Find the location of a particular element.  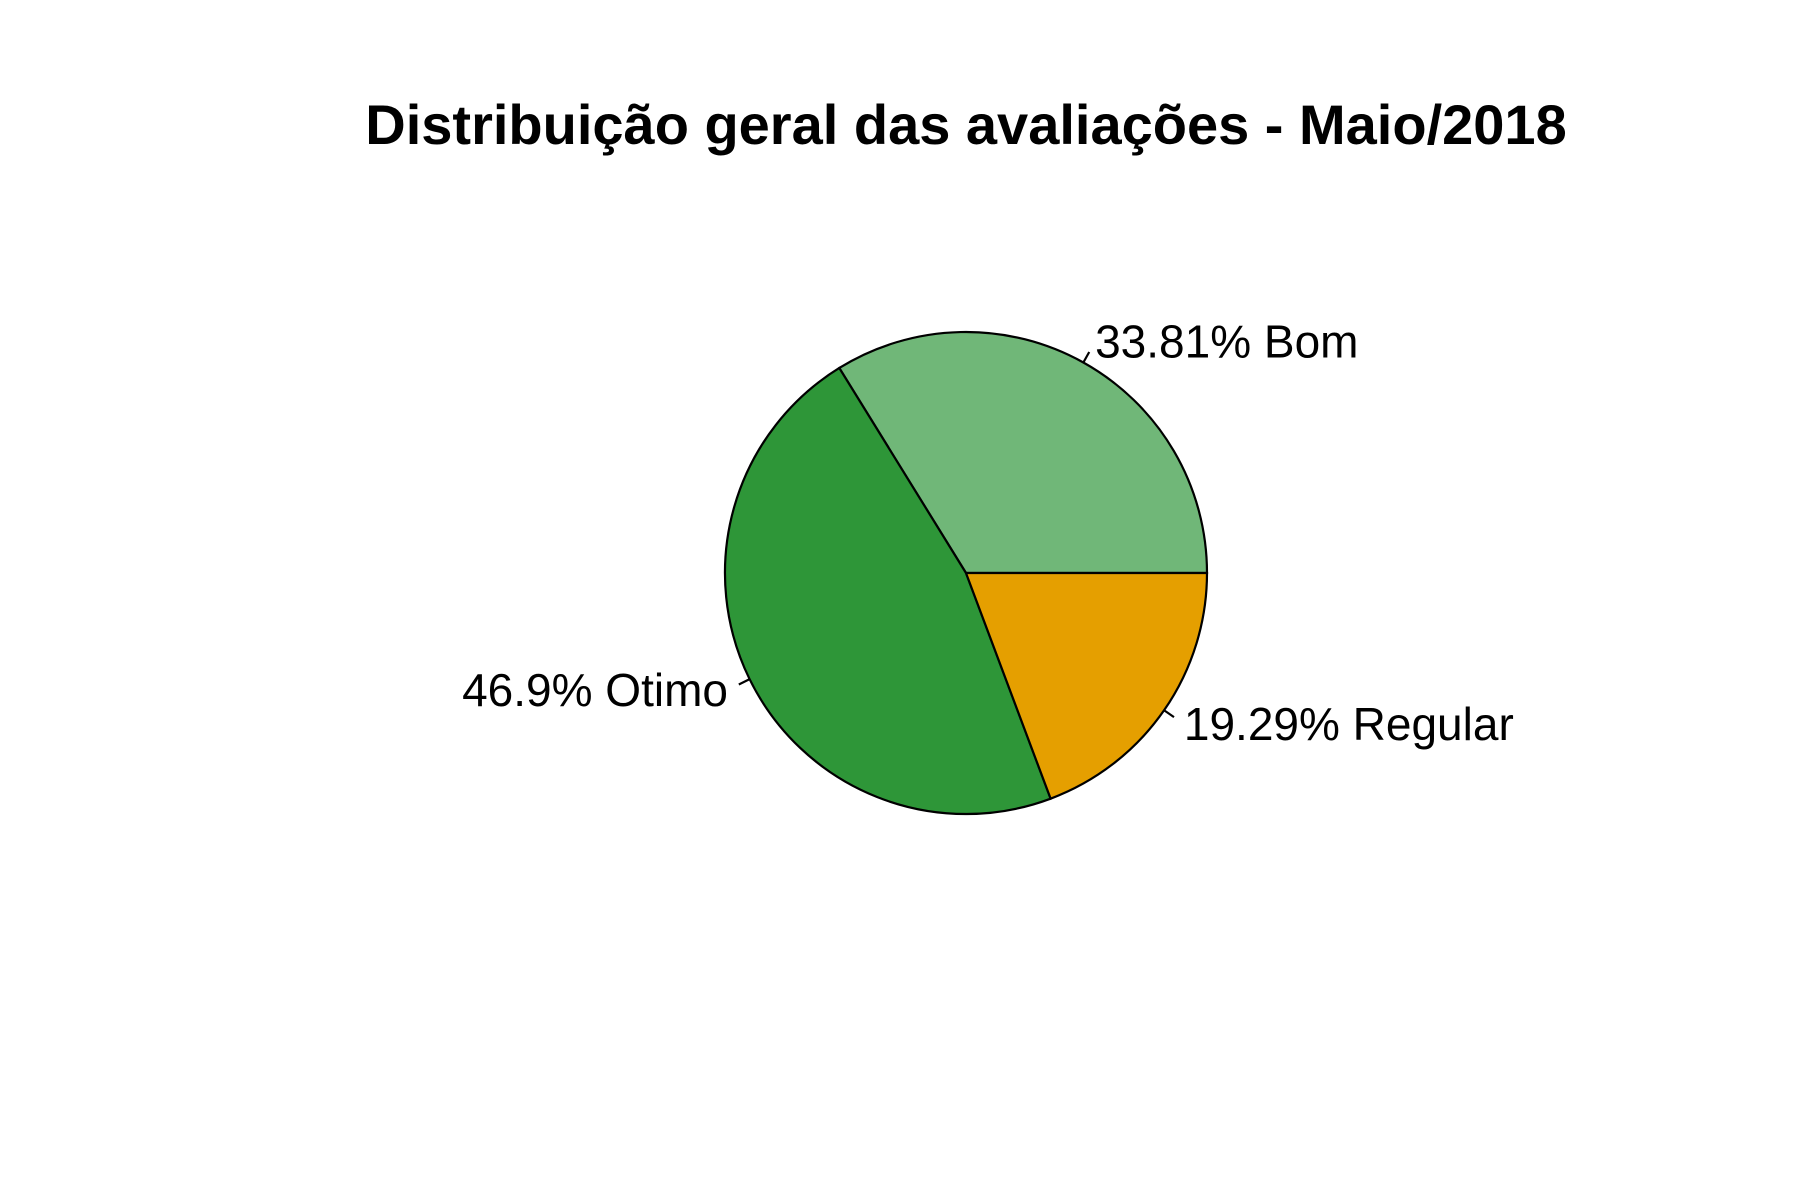

slice-label-bom: 33.81% Bom is located at coordinates (1226, 341).